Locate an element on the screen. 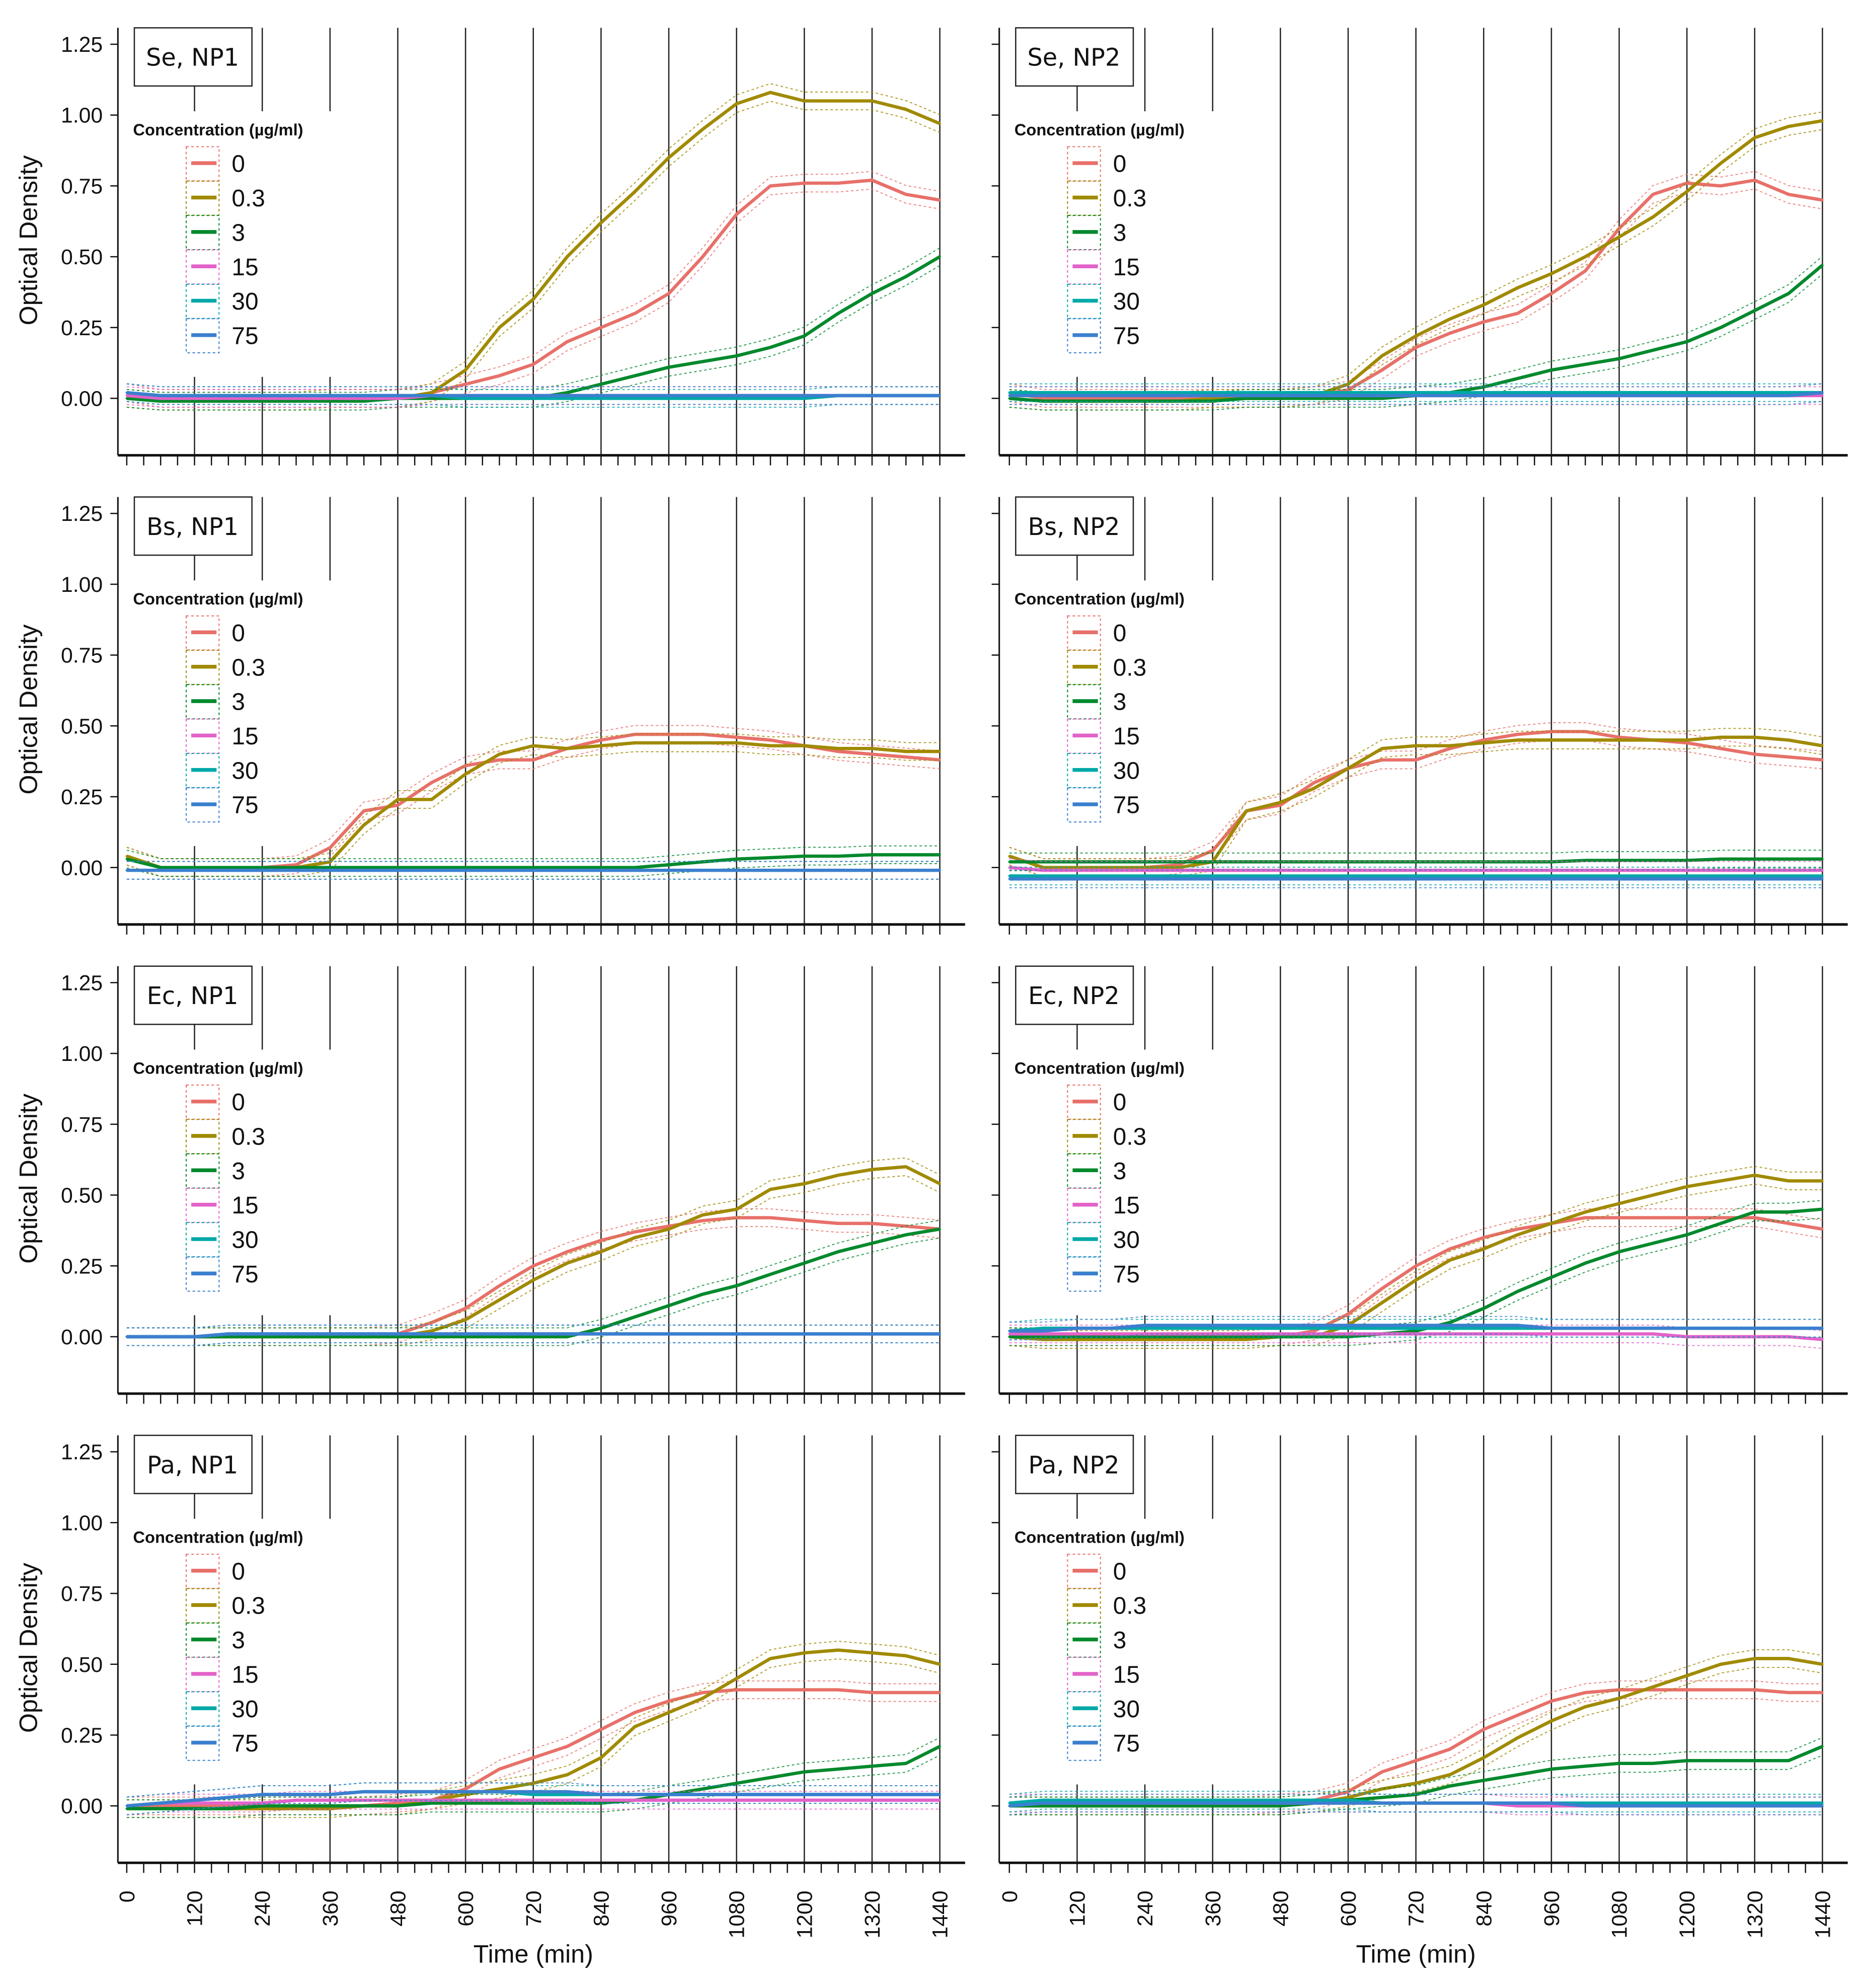 The image size is (1867, 1988). panel-label: Bs, NP2 is located at coordinates (1074, 527).